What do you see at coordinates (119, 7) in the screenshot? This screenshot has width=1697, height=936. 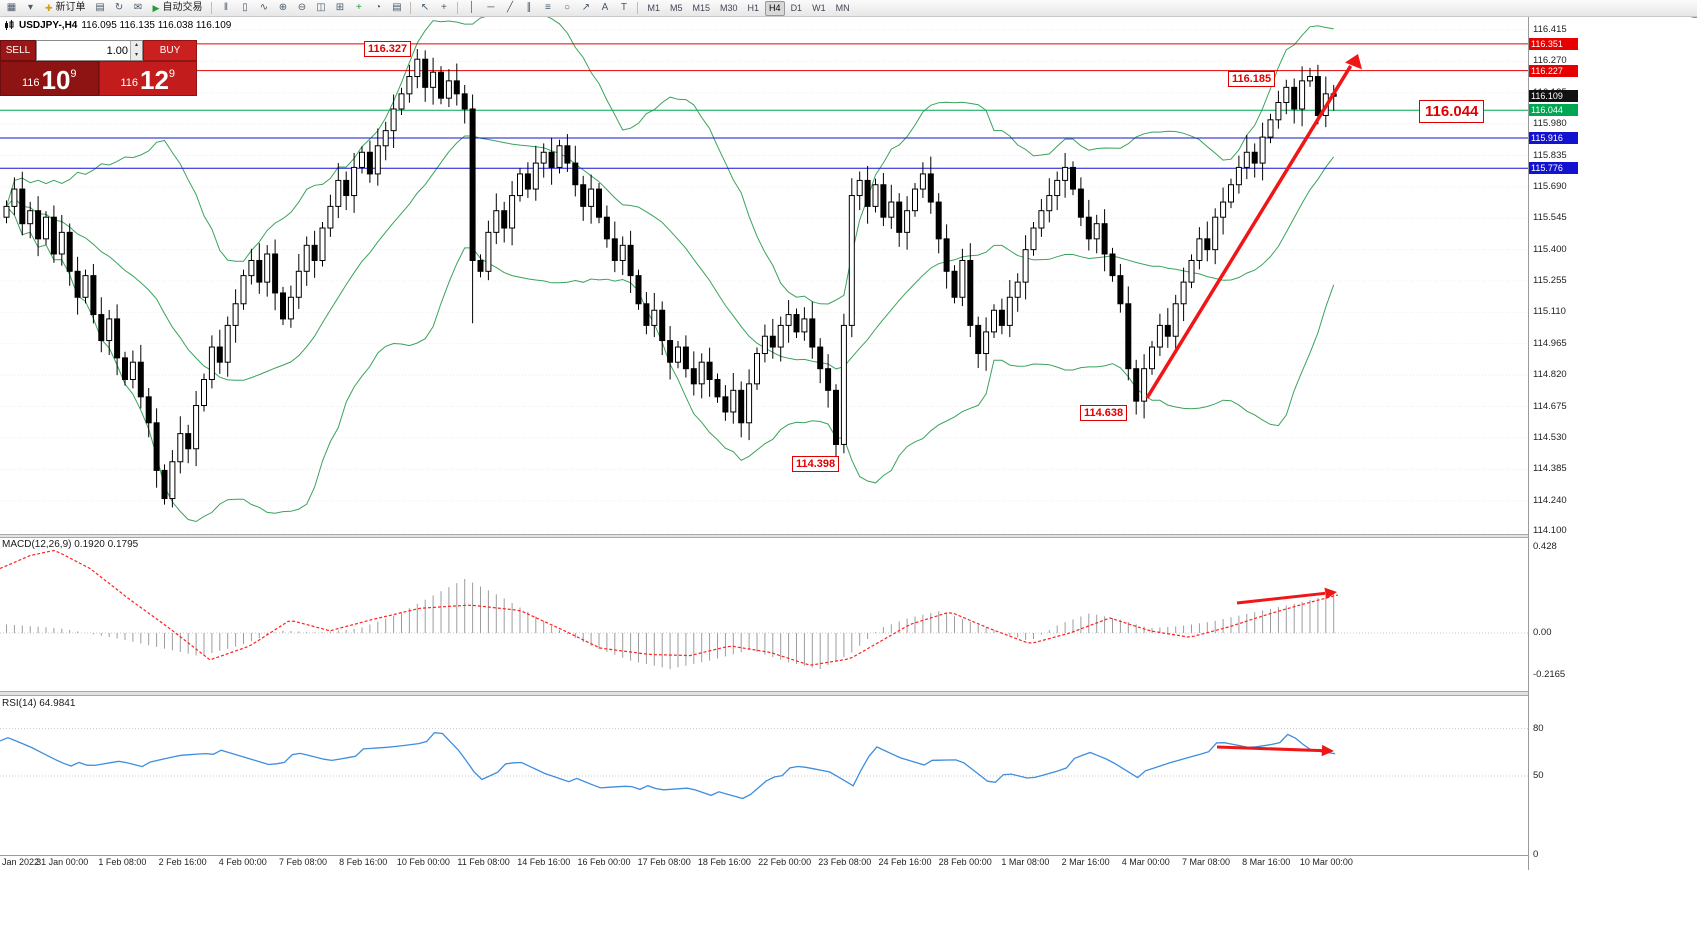 I see `refresh-icon: ↻` at bounding box center [119, 7].